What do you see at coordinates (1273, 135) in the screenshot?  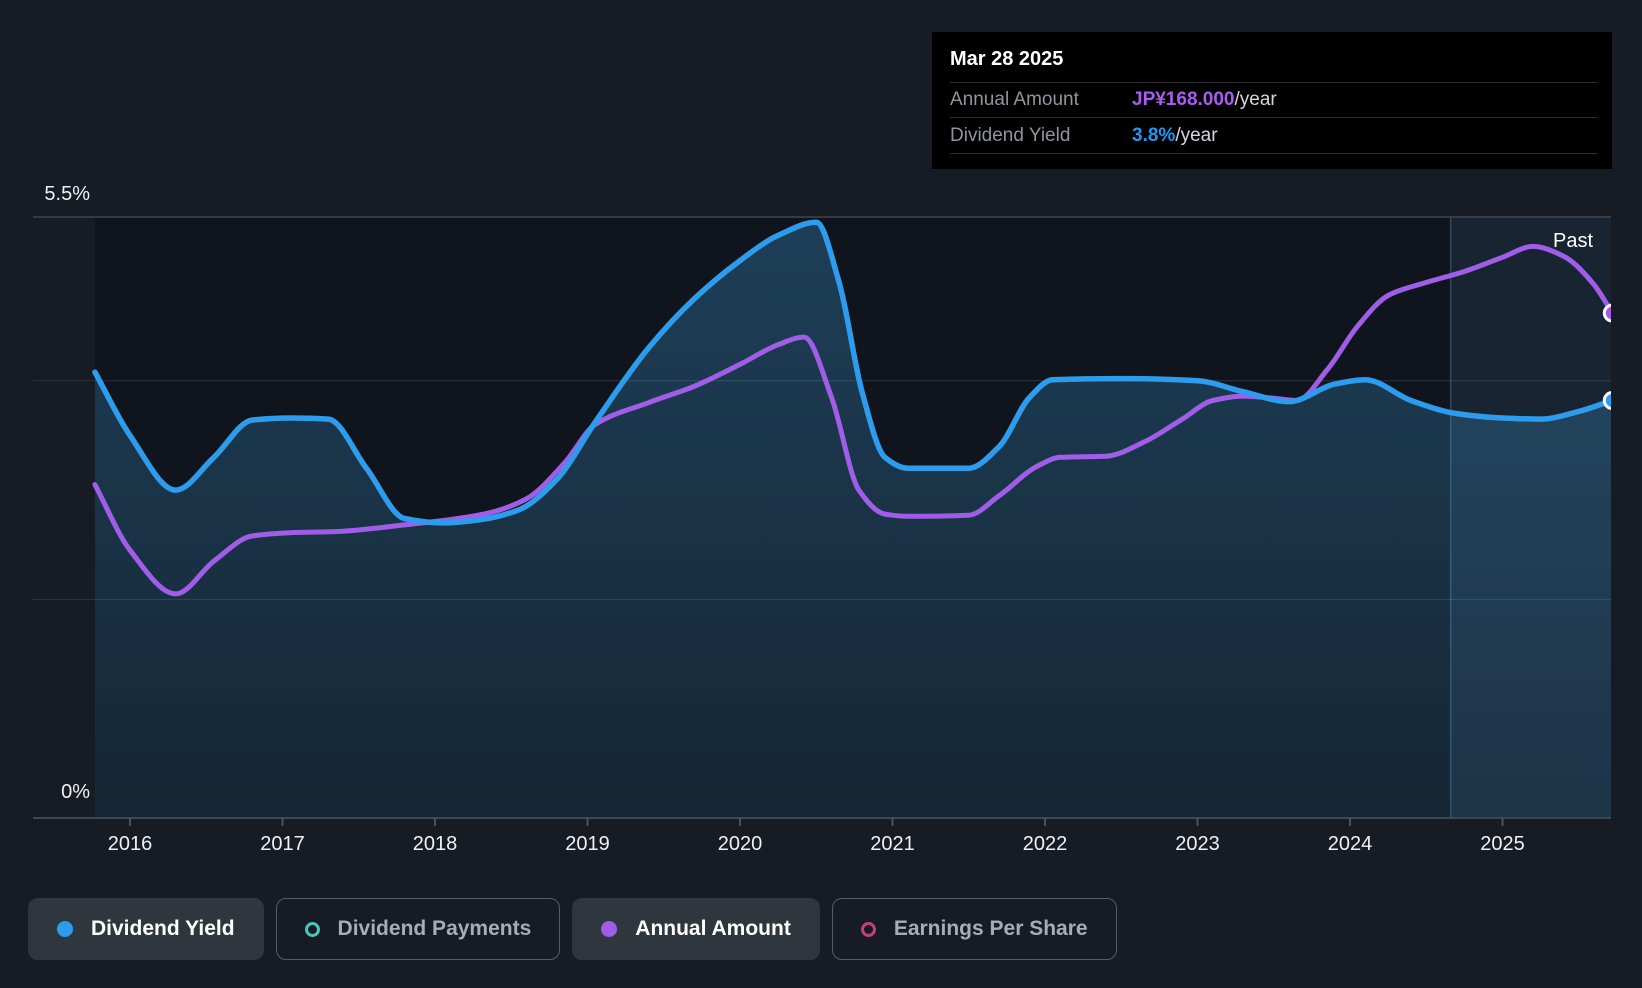 I see `tooltip-row-dividend-yield: Dividend Yield 3.8%/year` at bounding box center [1273, 135].